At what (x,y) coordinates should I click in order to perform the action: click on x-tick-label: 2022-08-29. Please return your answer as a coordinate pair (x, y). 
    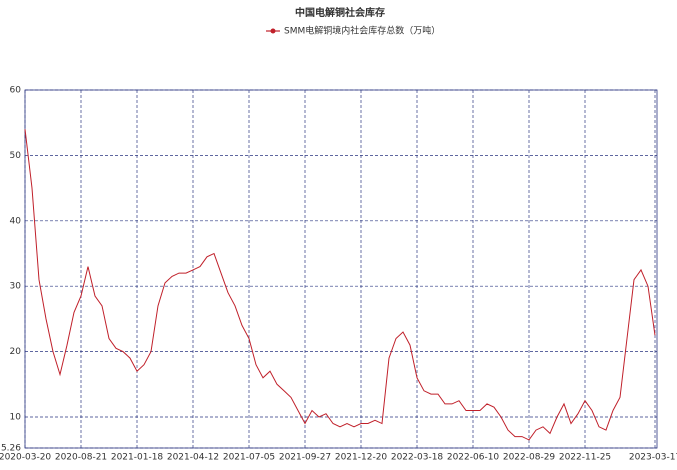
    Looking at the image, I should click on (529, 458).